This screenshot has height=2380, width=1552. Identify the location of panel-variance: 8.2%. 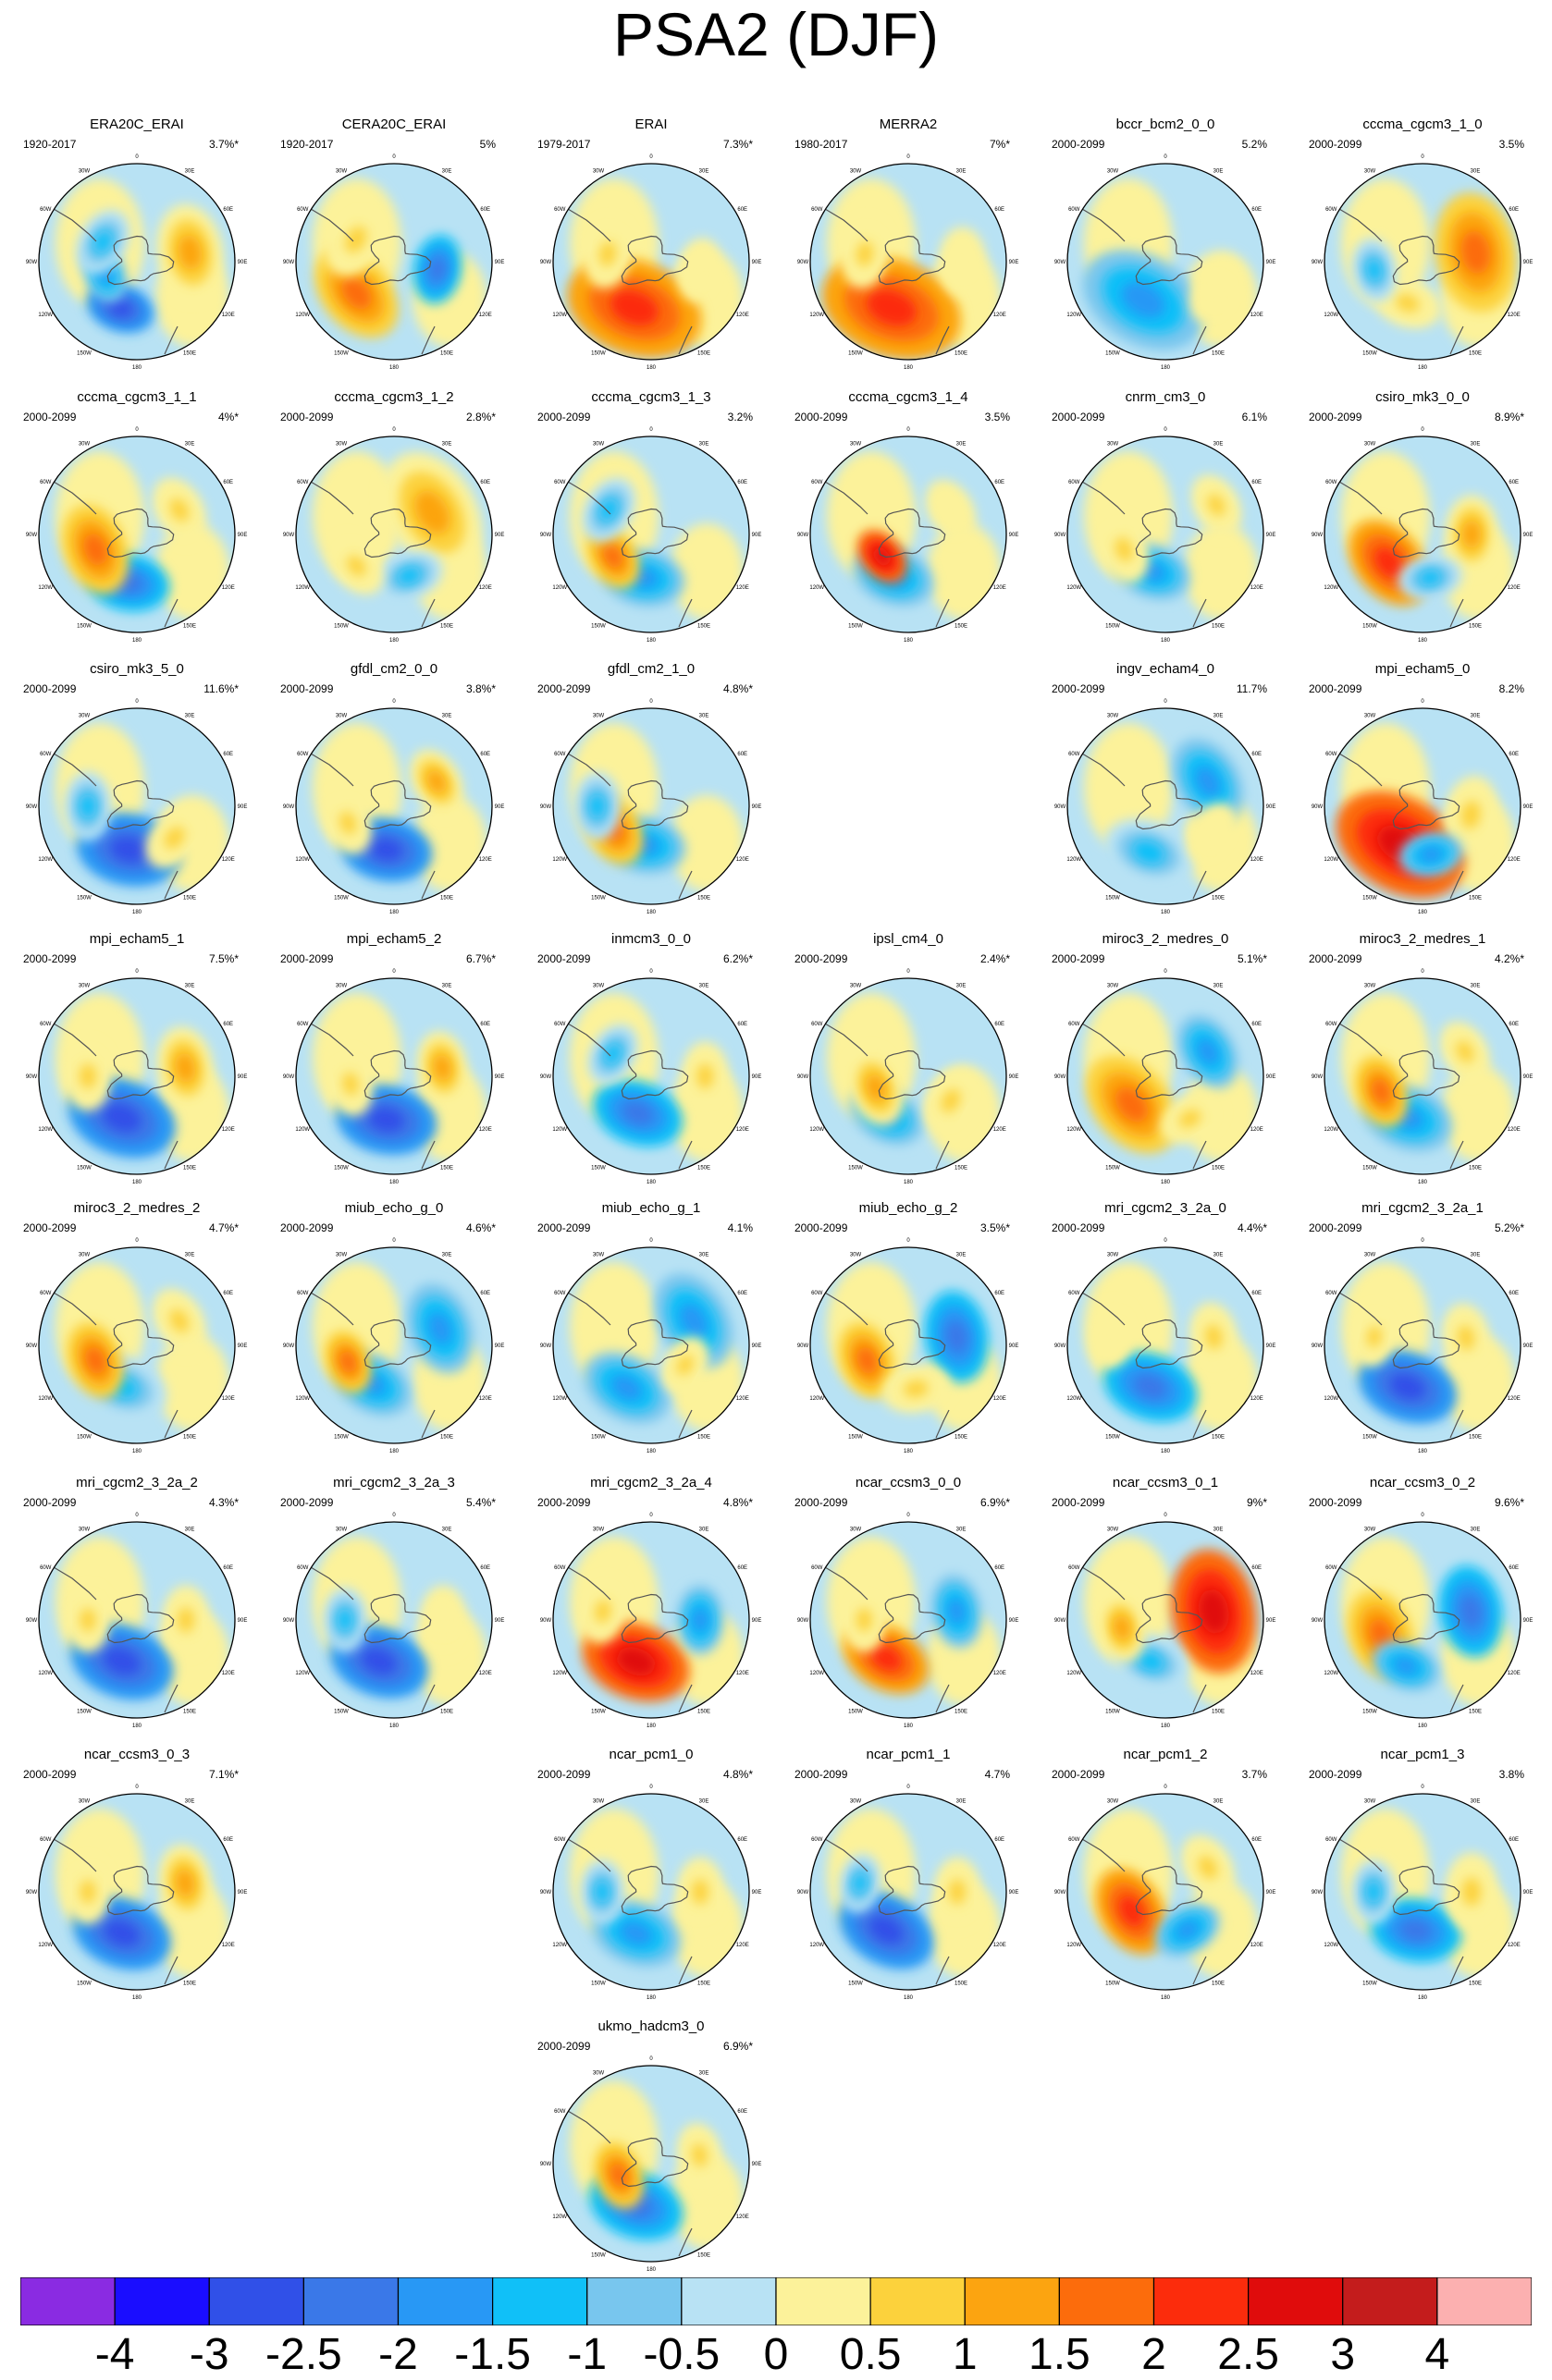
(1511, 688).